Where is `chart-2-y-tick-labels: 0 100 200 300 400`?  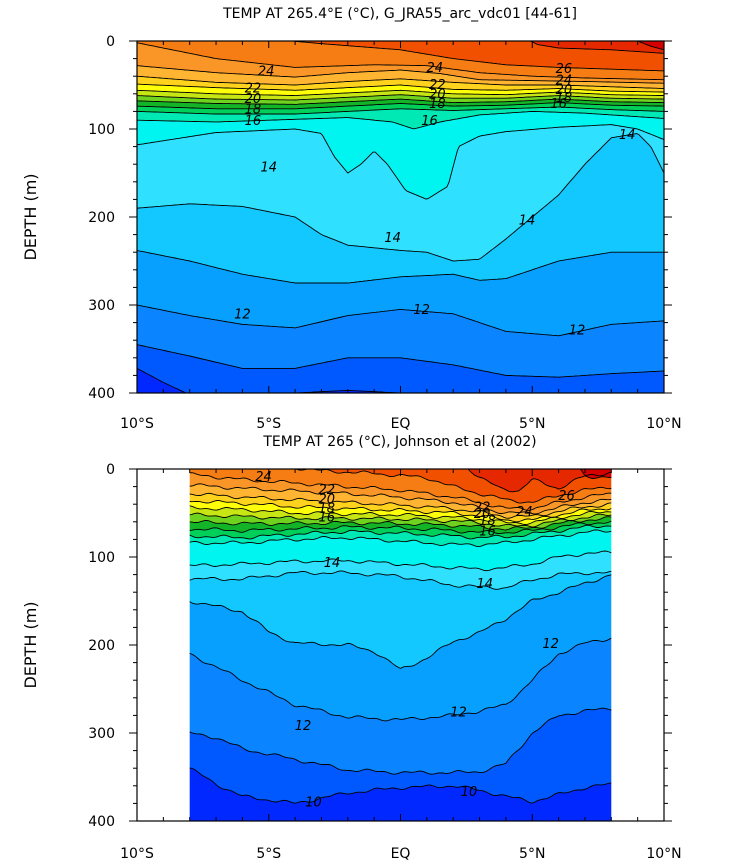
chart-2-y-tick-labels: 0 100 200 300 400 is located at coordinates (101, 646).